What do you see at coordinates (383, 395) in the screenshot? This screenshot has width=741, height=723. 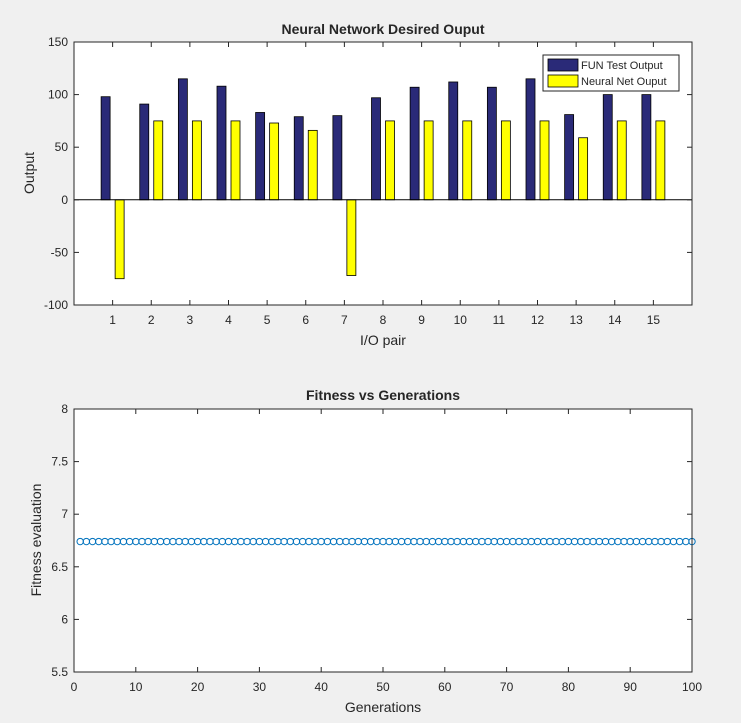 I see `scatter-chart-title: Fitness vs Generations` at bounding box center [383, 395].